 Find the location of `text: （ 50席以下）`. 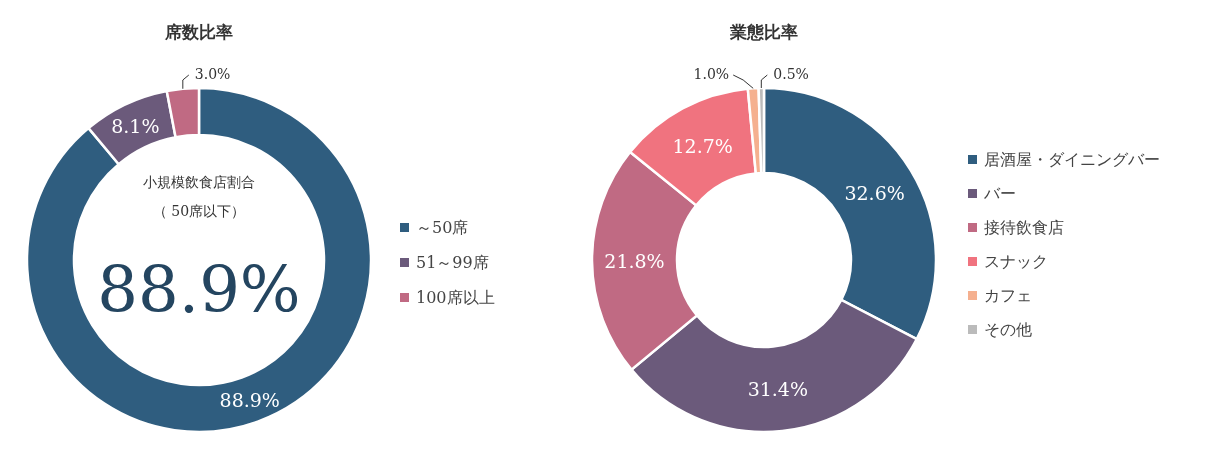

text: （ 50席以下） is located at coordinates (199, 211).